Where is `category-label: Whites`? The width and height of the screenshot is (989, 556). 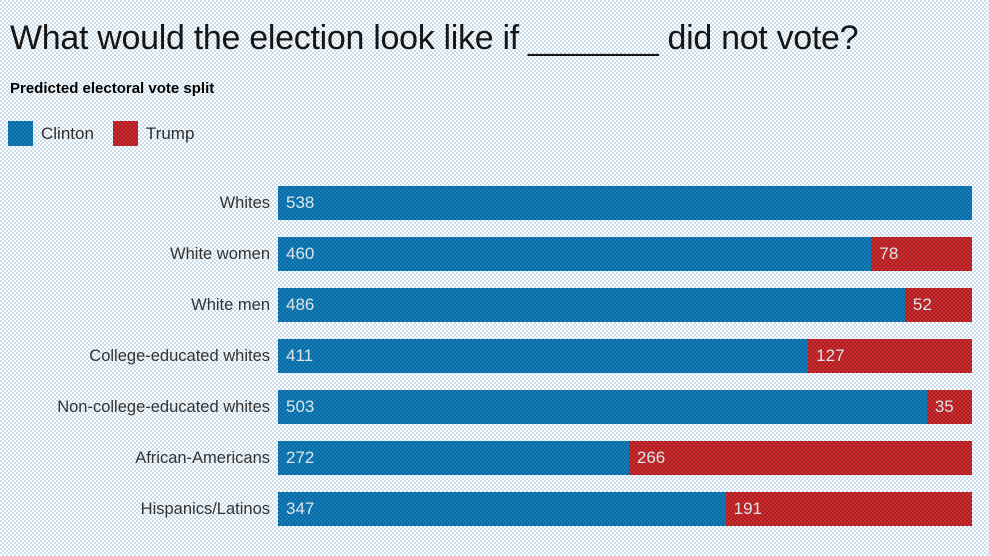
category-label: Whites is located at coordinates (244, 203).